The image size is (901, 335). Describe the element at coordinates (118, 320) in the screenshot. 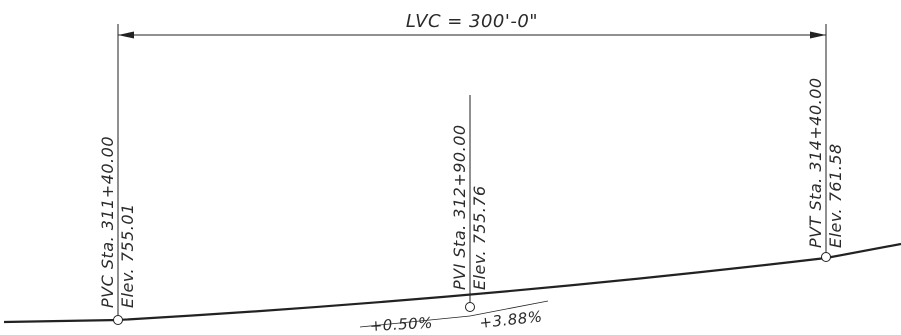

I see `pvc-point-marker` at that location.